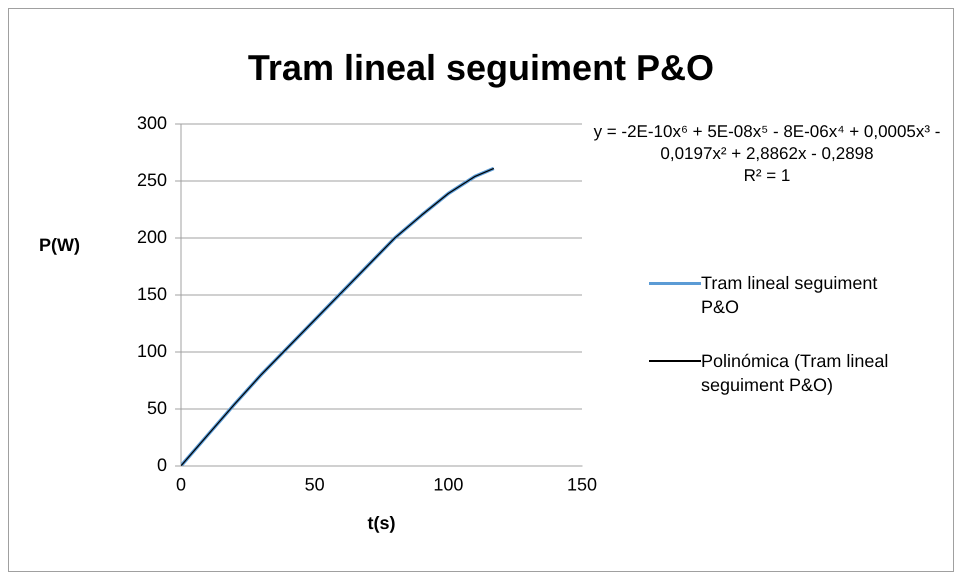 Image resolution: width=962 pixels, height=580 pixels. What do you see at coordinates (162, 464) in the screenshot?
I see `y-tick-label: 0` at bounding box center [162, 464].